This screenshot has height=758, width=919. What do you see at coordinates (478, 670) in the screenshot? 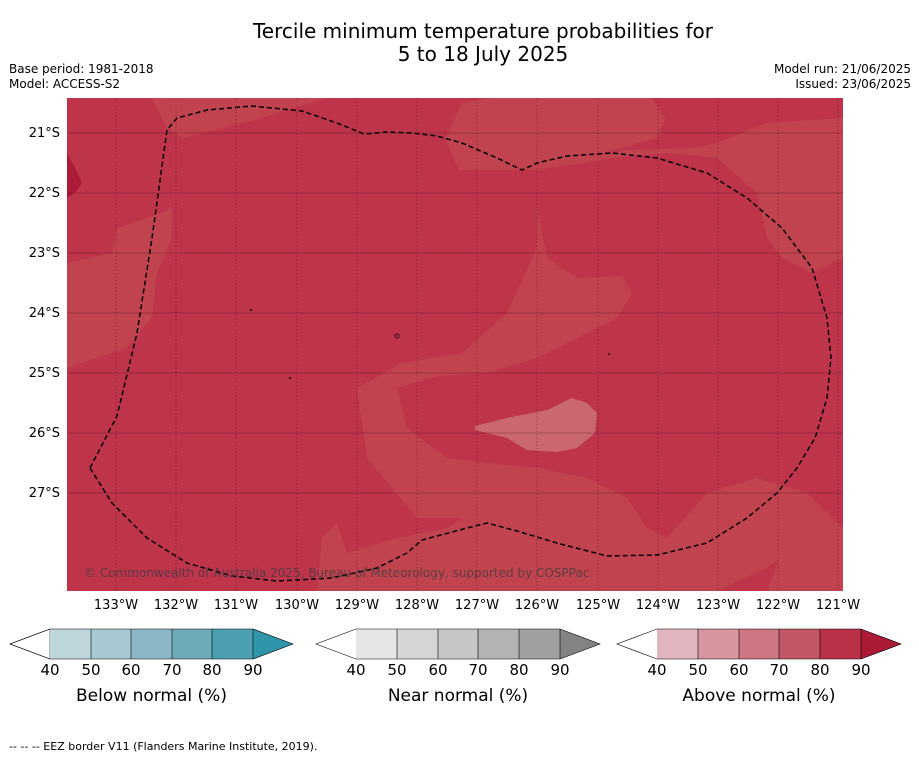
I see `near-tick-70: 70` at bounding box center [478, 670].